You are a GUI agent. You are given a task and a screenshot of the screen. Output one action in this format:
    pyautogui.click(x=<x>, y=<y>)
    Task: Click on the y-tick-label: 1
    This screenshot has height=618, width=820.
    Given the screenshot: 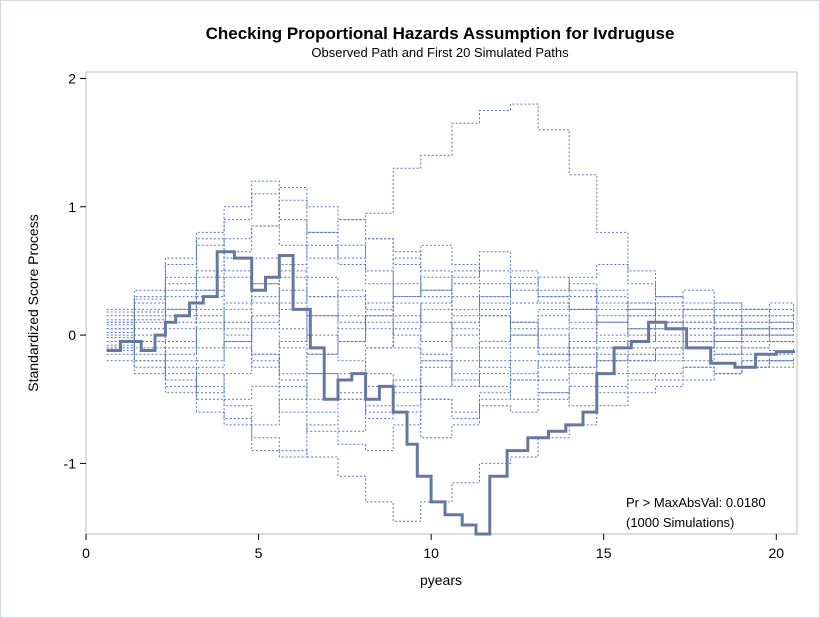 What is the action you would take?
    pyautogui.click(x=72, y=207)
    